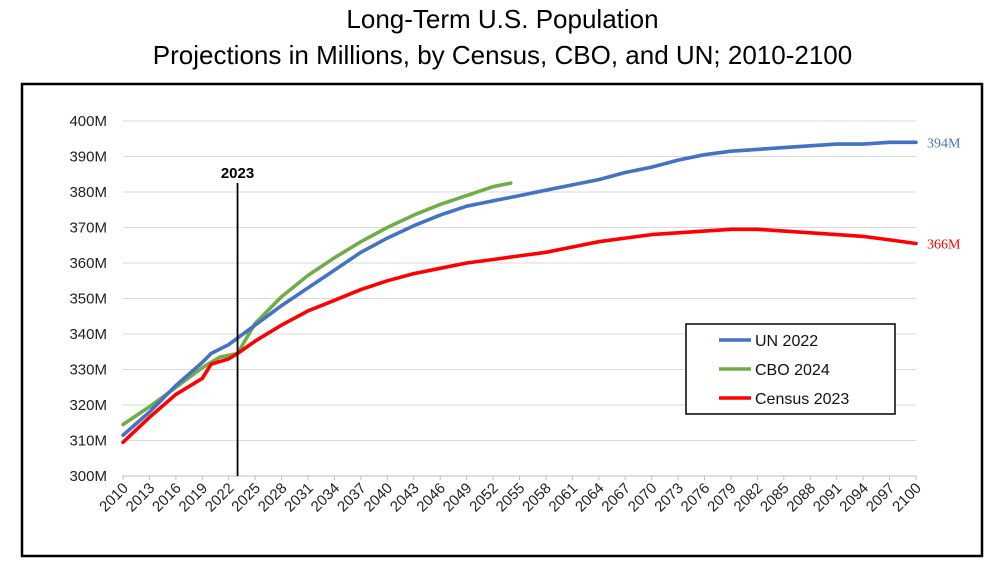 The width and height of the screenshot is (1005, 579). I want to click on end-label-un-2022: 394M, so click(944, 143).